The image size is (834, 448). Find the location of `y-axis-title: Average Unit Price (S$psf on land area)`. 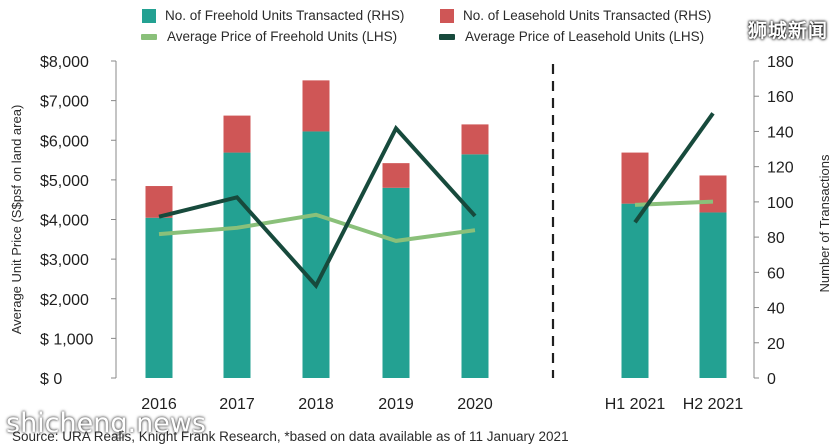

y-axis-title: Average Unit Price (S$psf on land area) is located at coordinates (16, 220).